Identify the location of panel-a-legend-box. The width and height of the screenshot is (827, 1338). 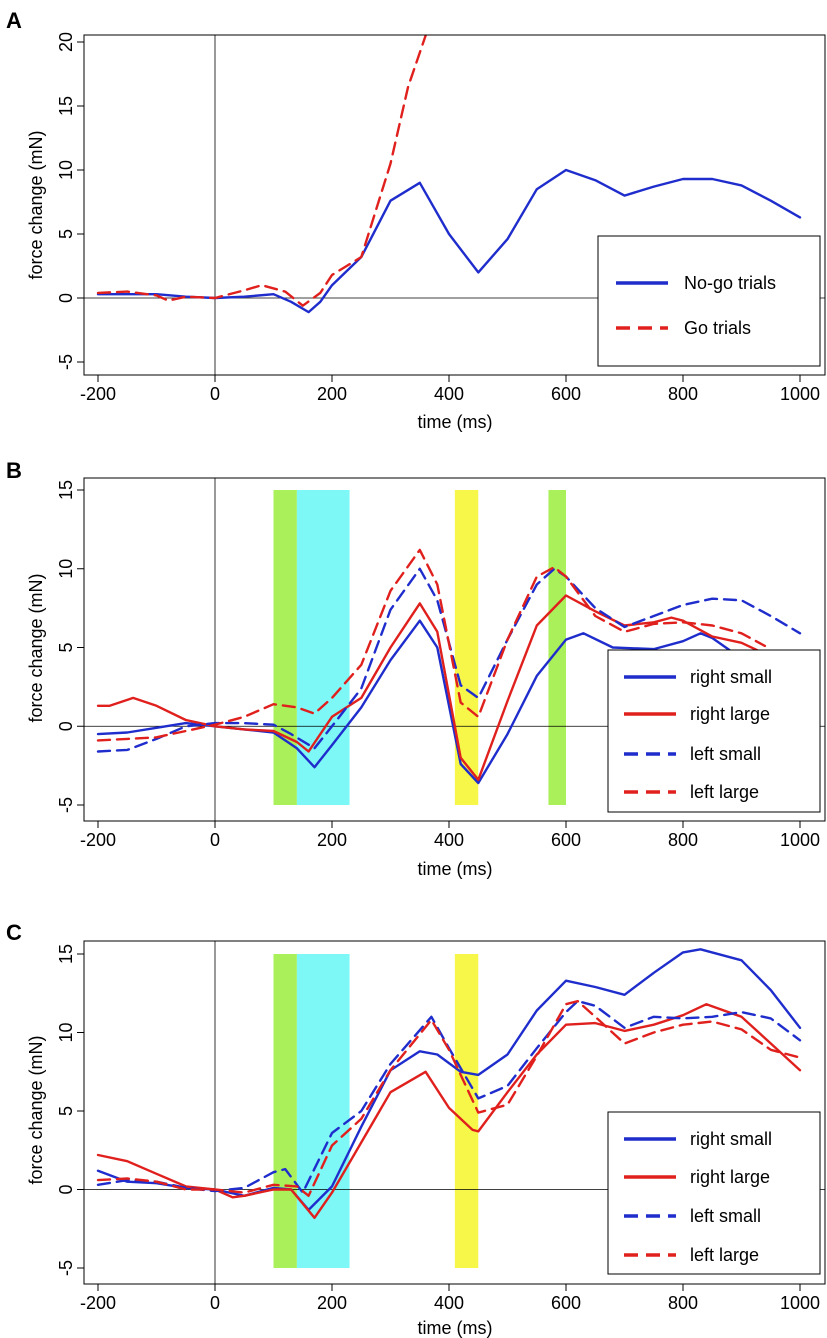
(709, 301).